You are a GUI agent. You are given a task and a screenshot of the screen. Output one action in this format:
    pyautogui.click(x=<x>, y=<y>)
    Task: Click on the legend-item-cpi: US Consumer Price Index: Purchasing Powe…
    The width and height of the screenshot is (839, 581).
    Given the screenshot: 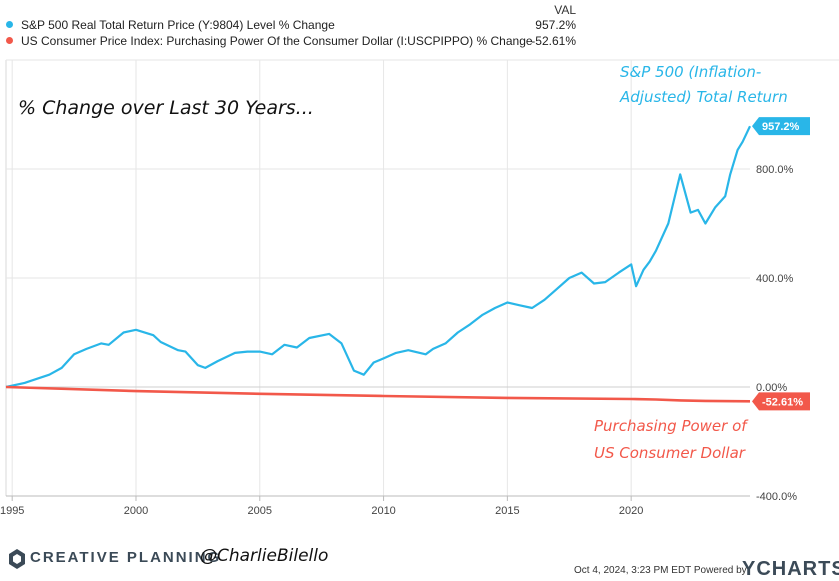 What is the action you would take?
    pyautogui.click(x=269, y=42)
    